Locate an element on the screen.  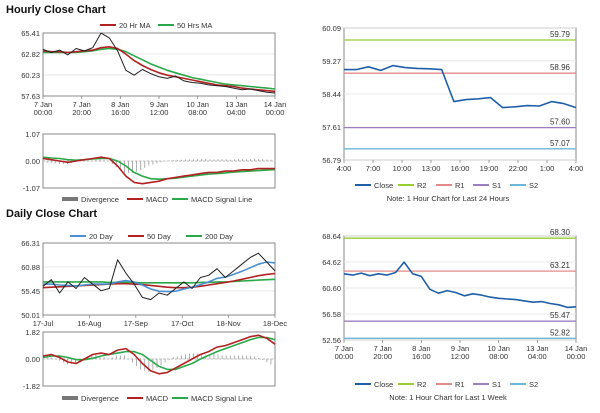
daily-macd-ytick-label: 0.00 is located at coordinates (32, 359).